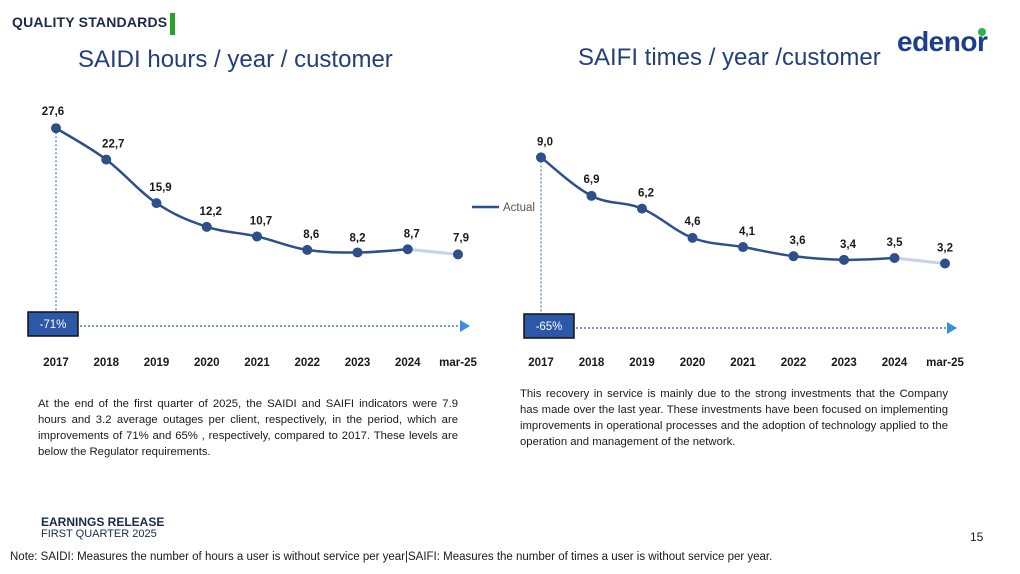 The width and height of the screenshot is (1020, 574). I want to click on saidi-series-line, so click(231, 190).